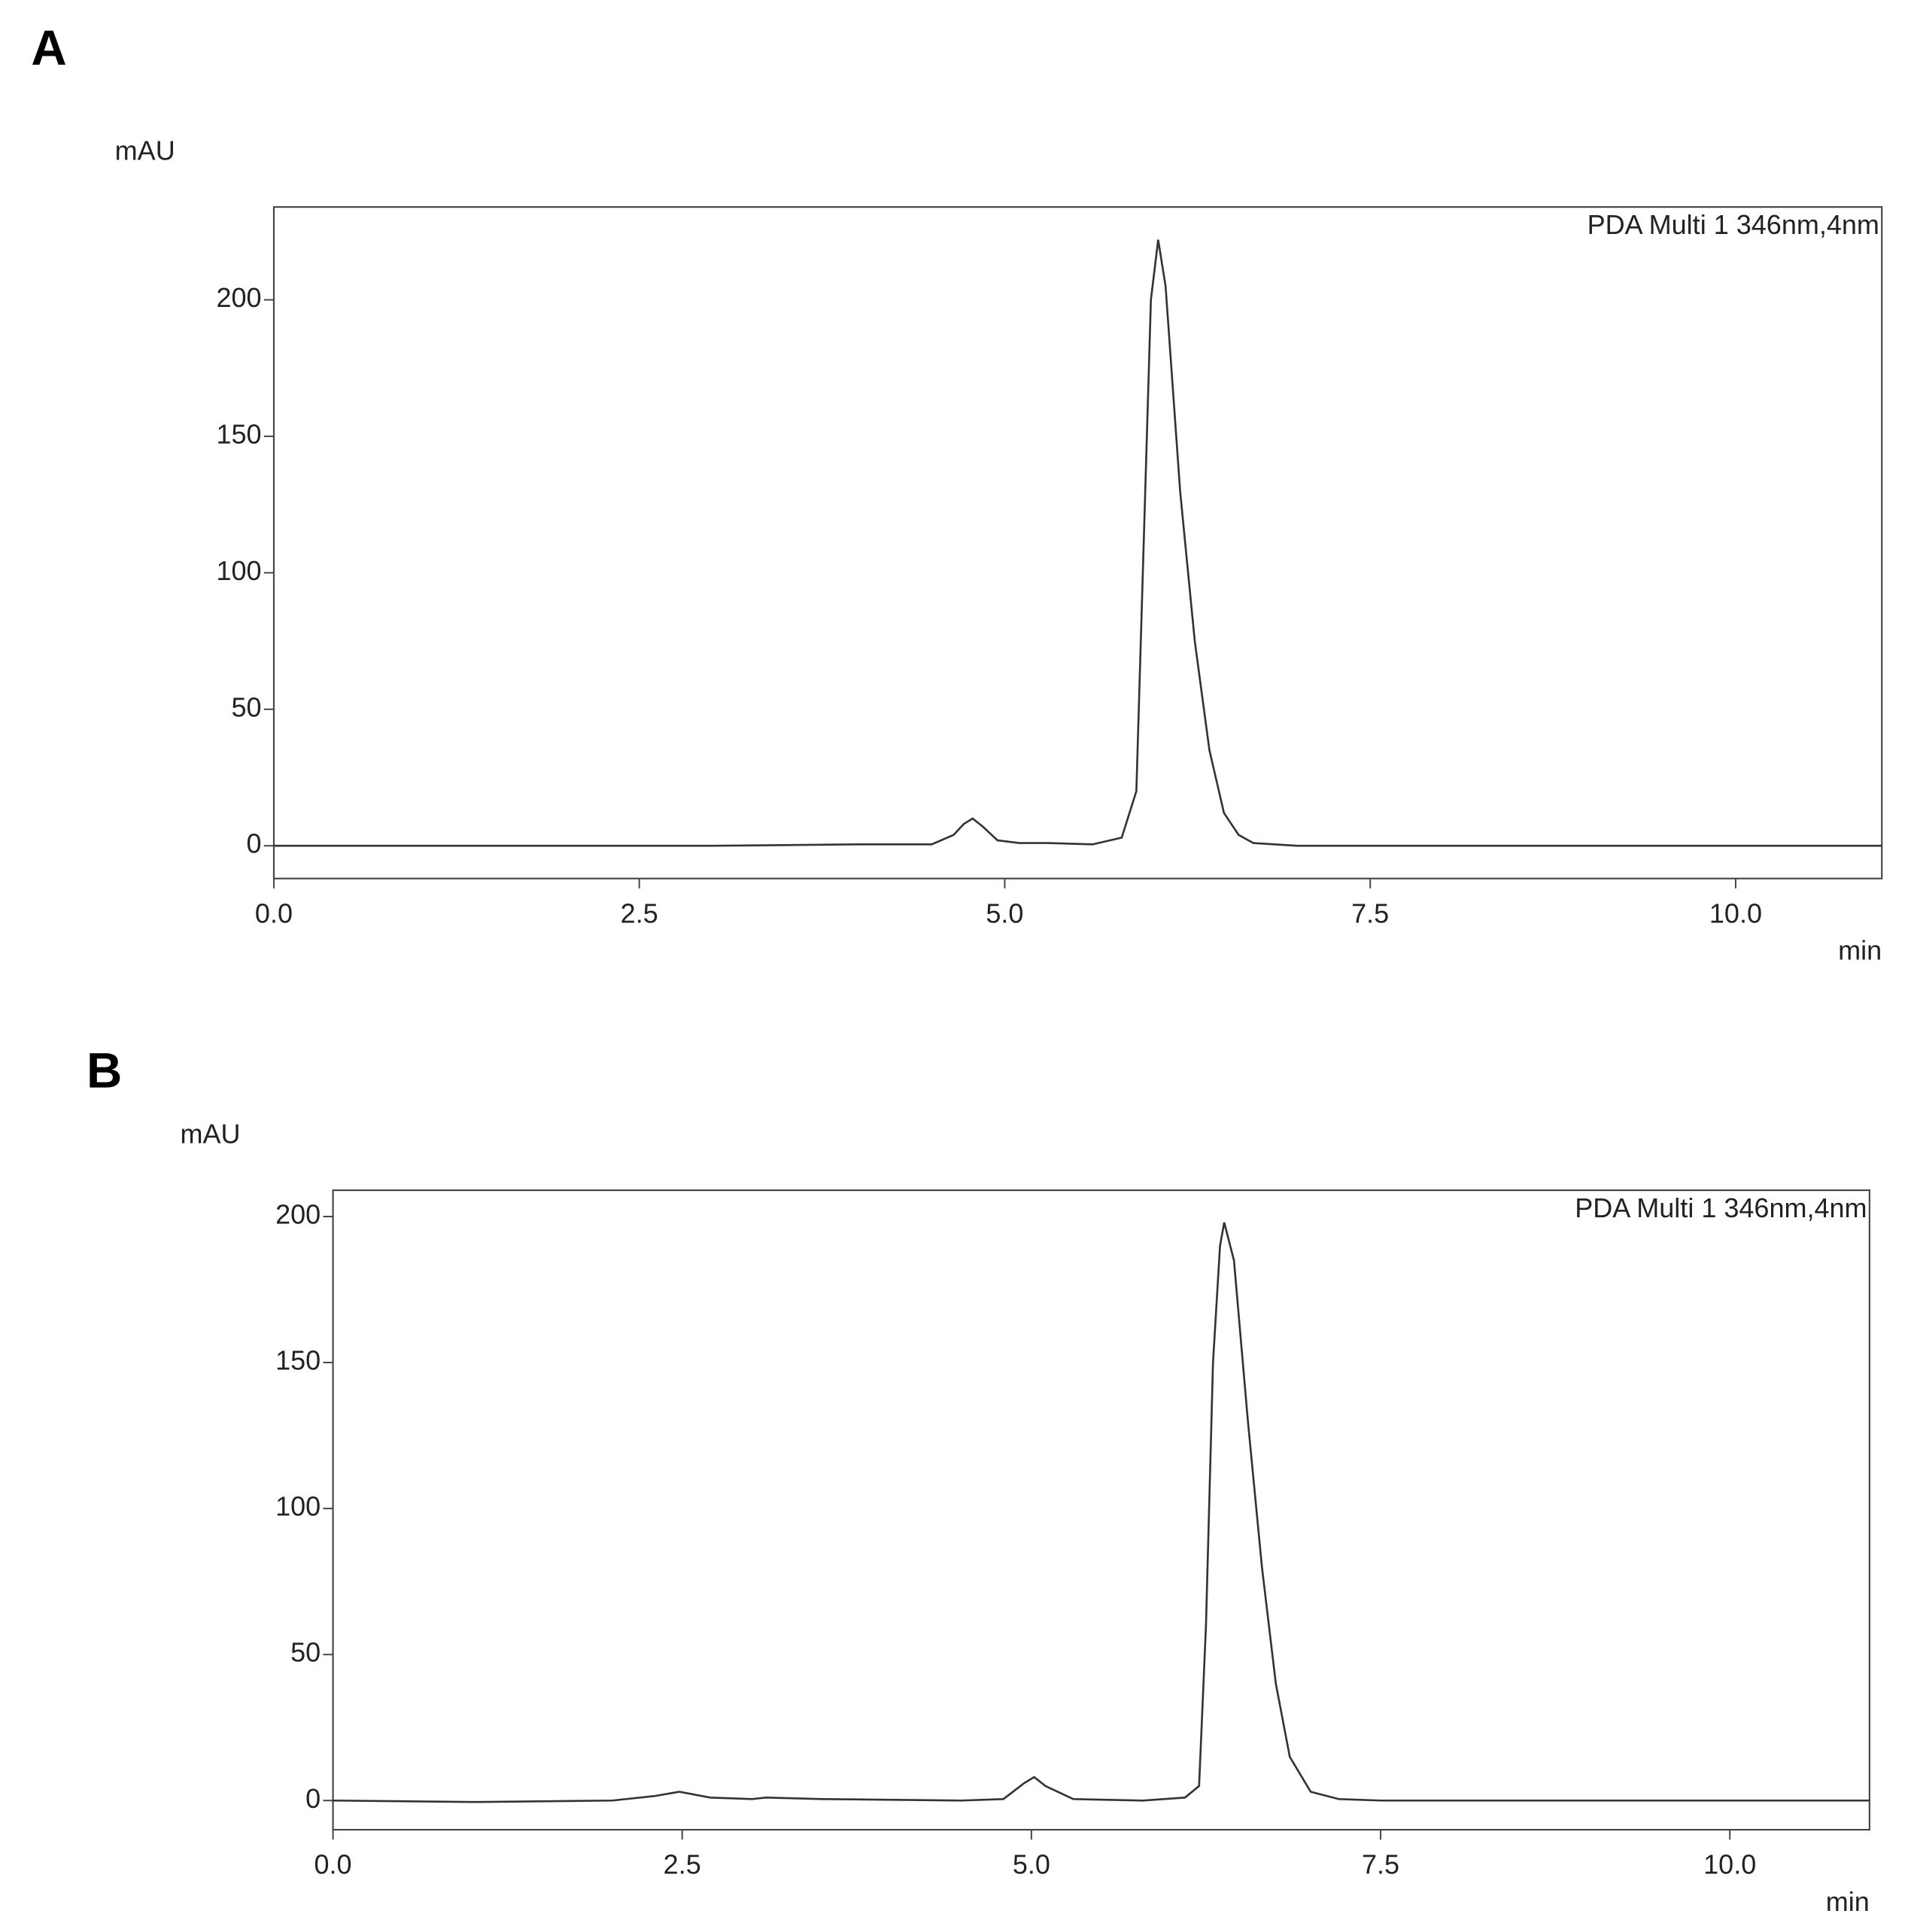 Image resolution: width=1908 pixels, height=1932 pixels. What do you see at coordinates (105, 1070) in the screenshot?
I see `panel-label: B` at bounding box center [105, 1070].